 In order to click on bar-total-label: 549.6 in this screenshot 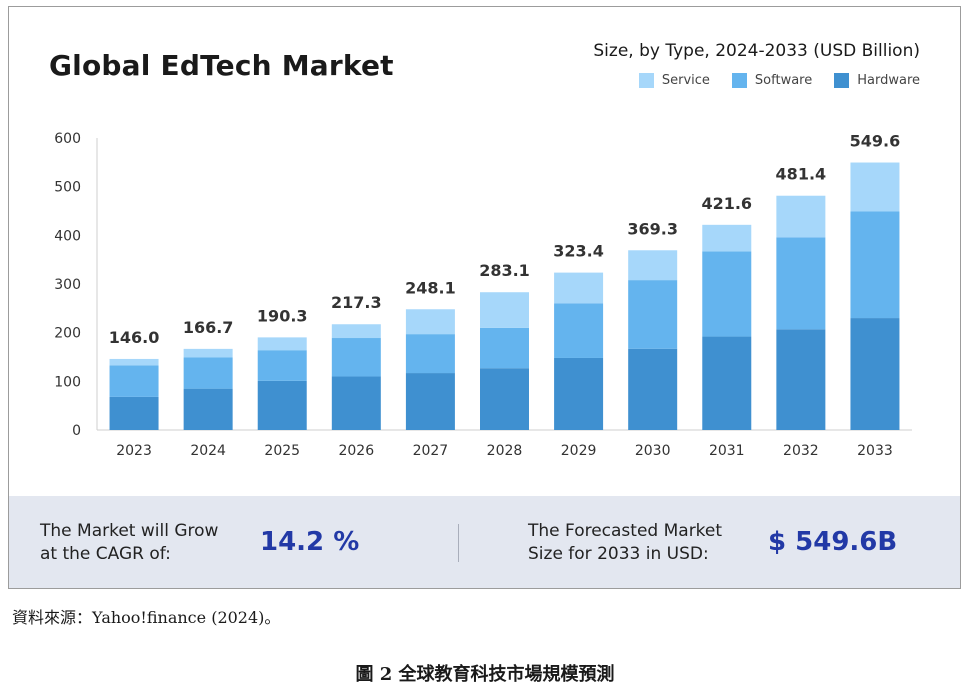, I will do `click(875, 141)`.